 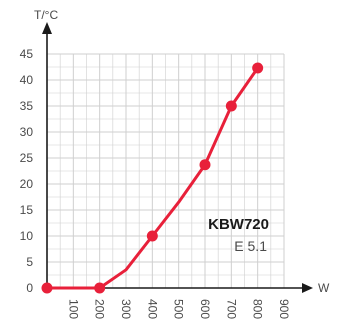 What do you see at coordinates (284, 309) in the screenshot?
I see `x-tick-label: 900` at bounding box center [284, 309].